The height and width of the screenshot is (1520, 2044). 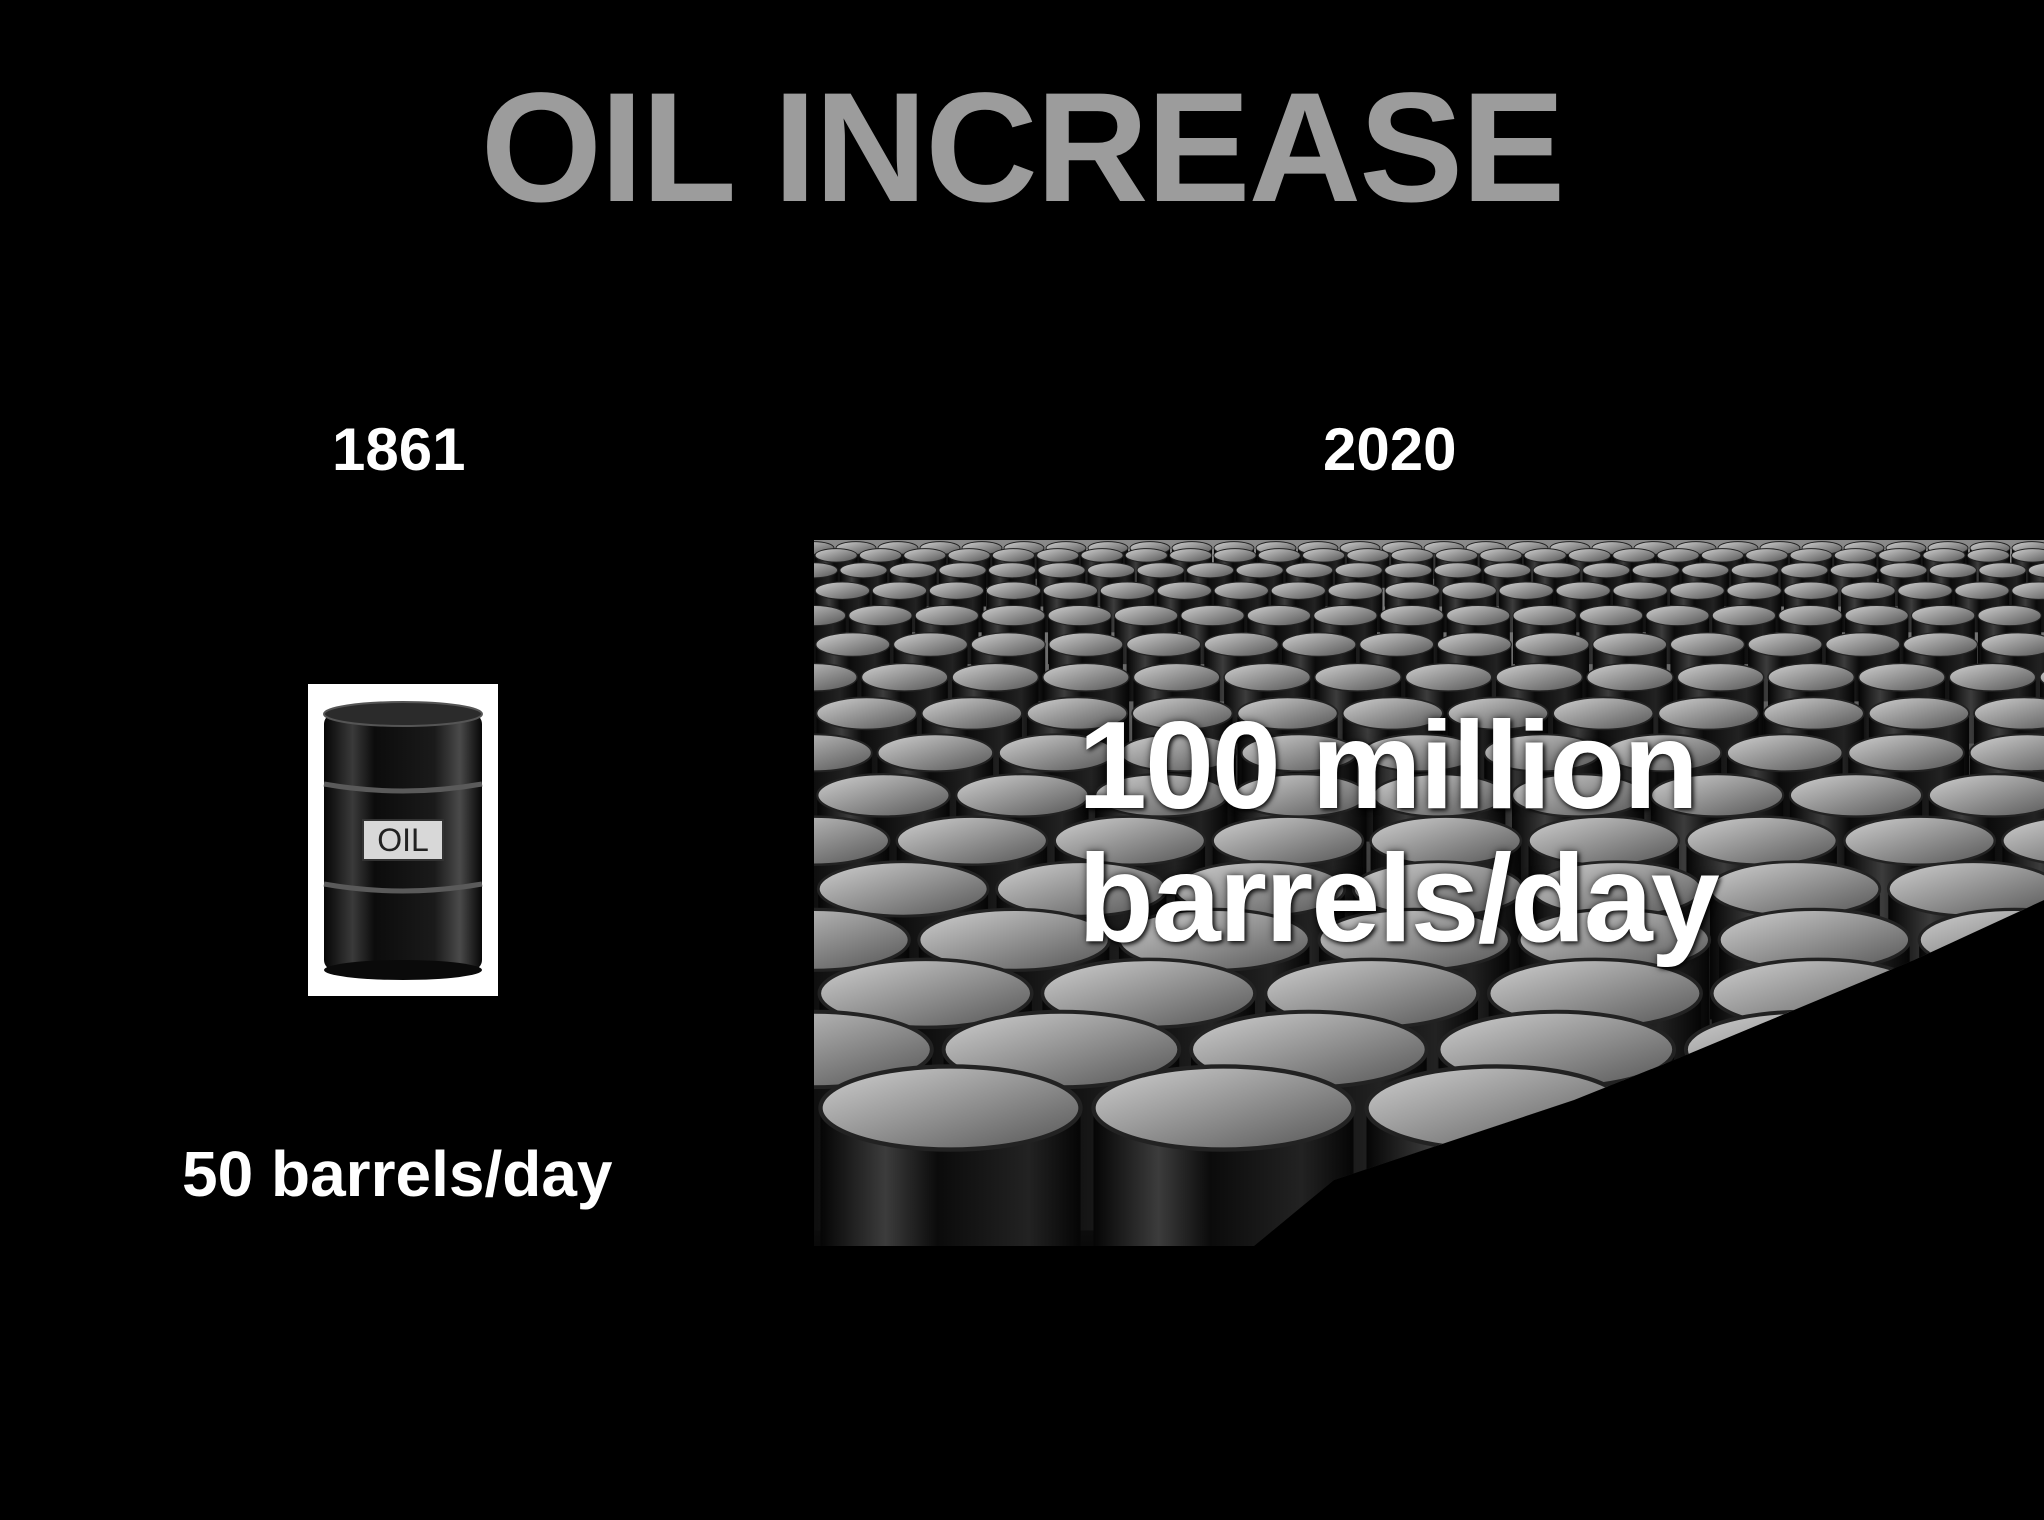 I want to click on slide-title: OIL INCREASE, so click(x=1023, y=148).